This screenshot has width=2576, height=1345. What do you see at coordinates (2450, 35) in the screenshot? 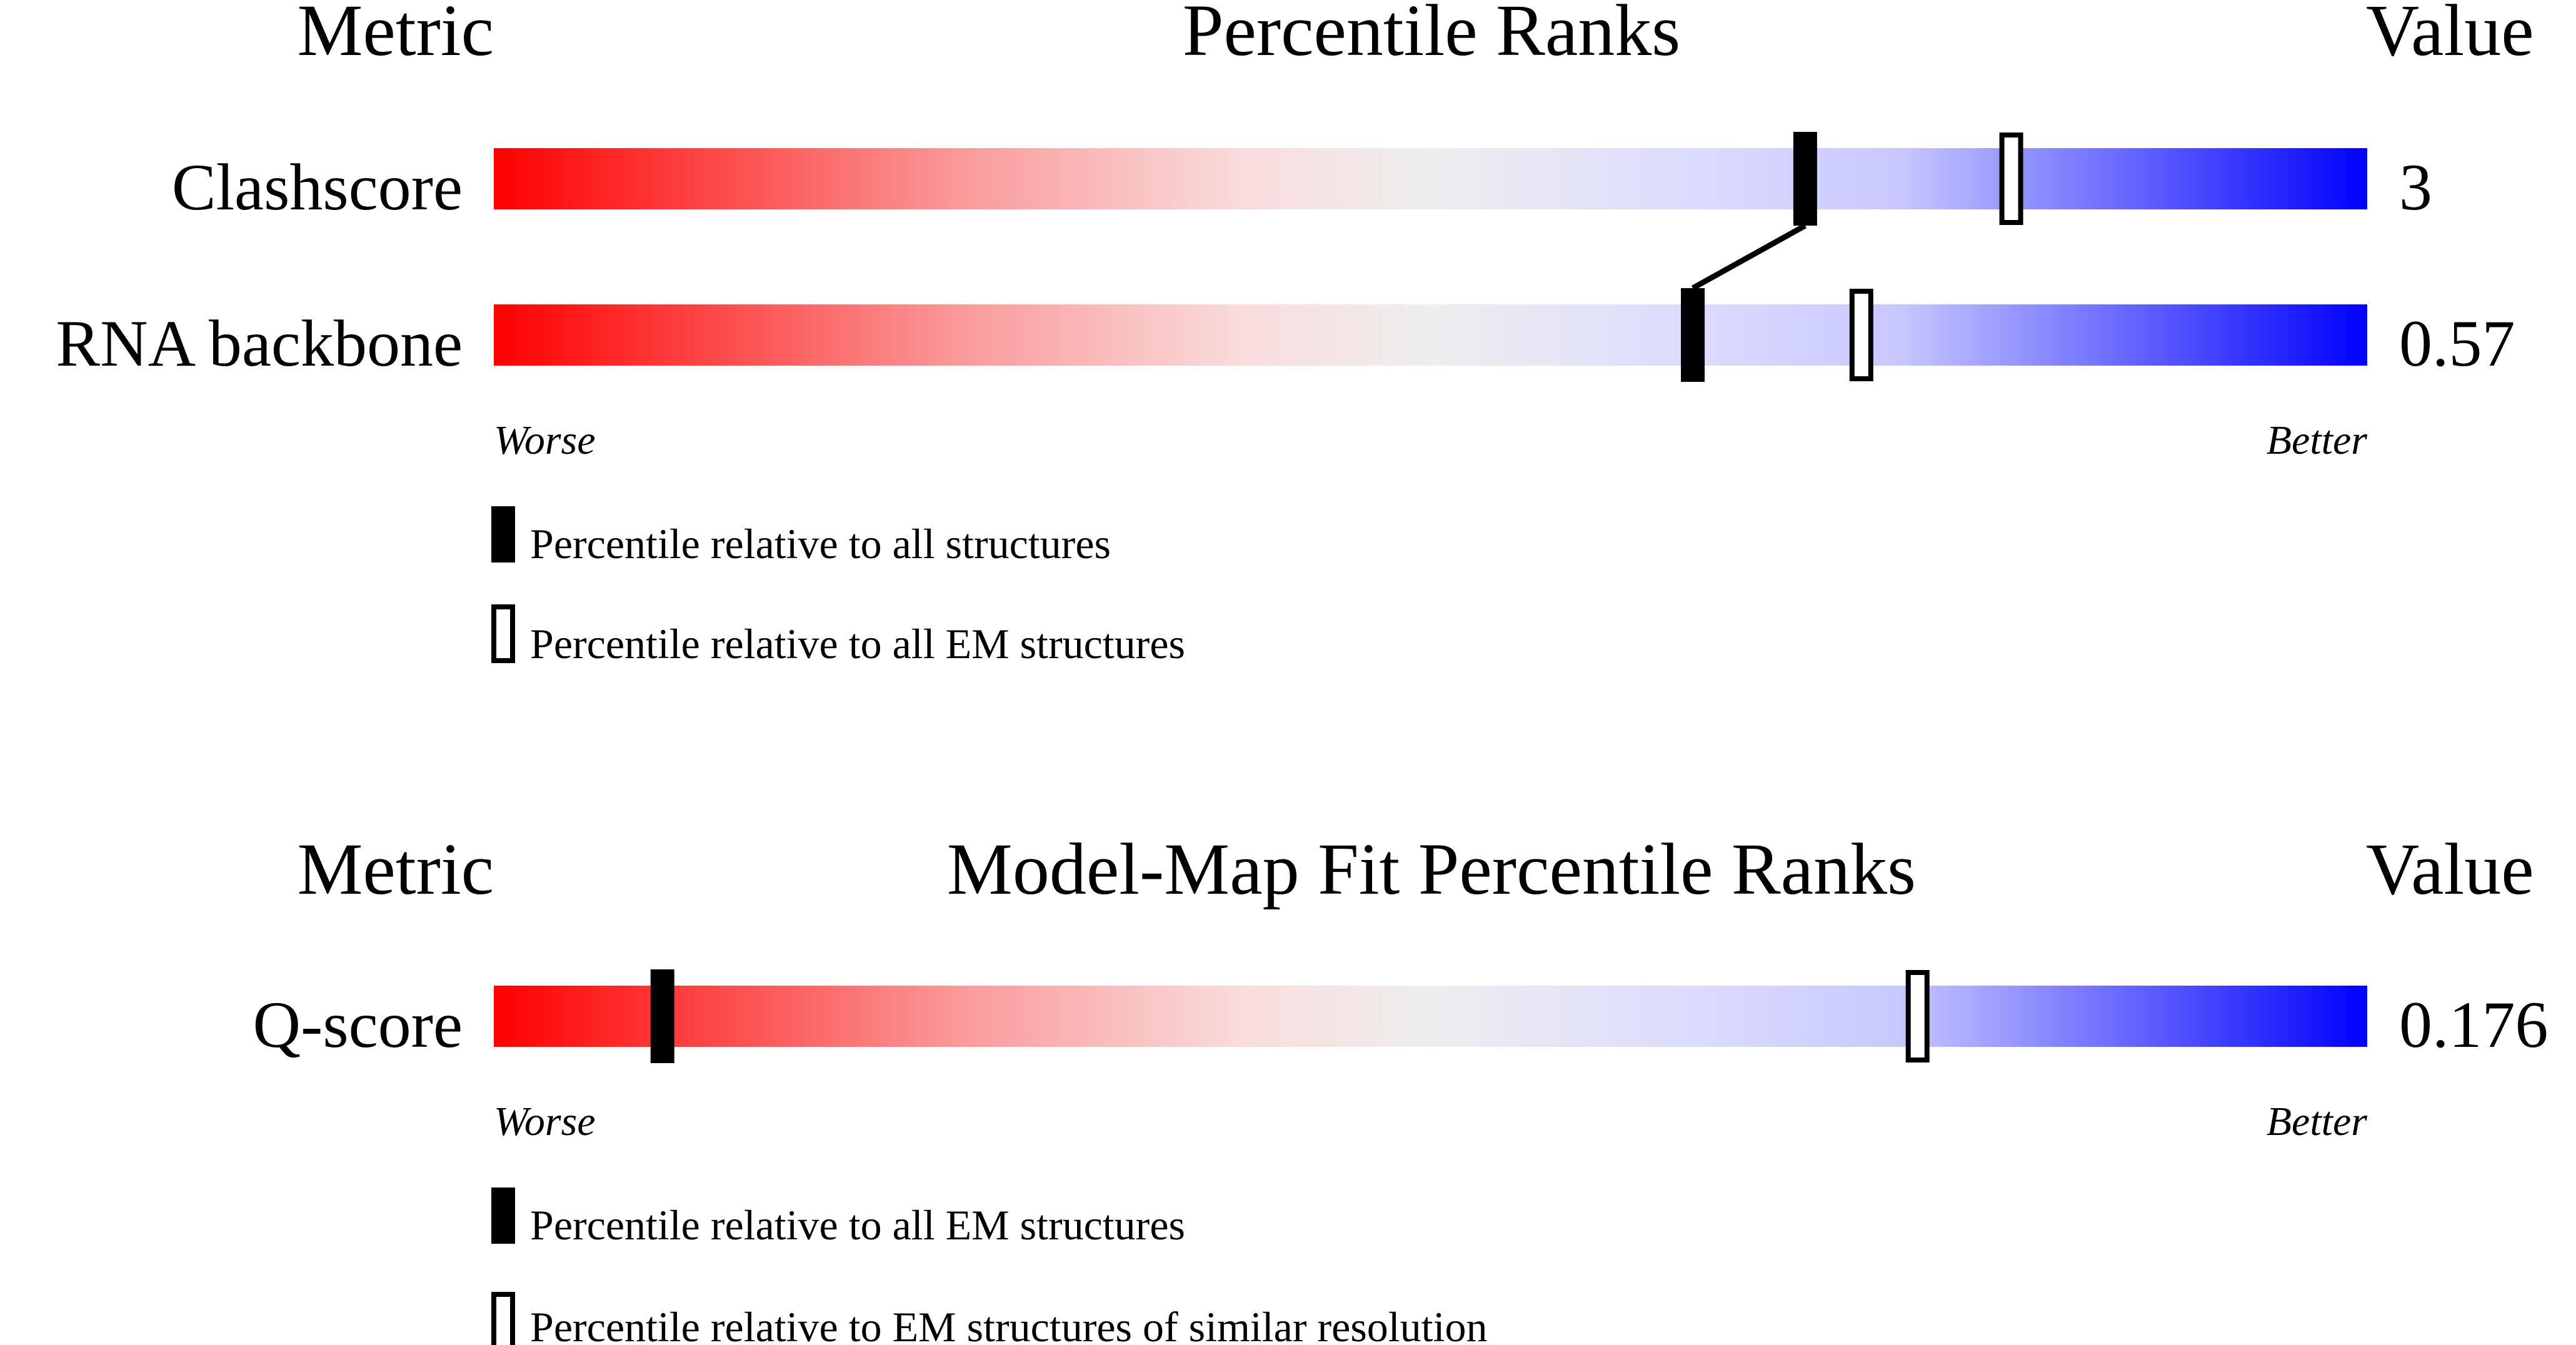
I see `header-value: Value` at bounding box center [2450, 35].